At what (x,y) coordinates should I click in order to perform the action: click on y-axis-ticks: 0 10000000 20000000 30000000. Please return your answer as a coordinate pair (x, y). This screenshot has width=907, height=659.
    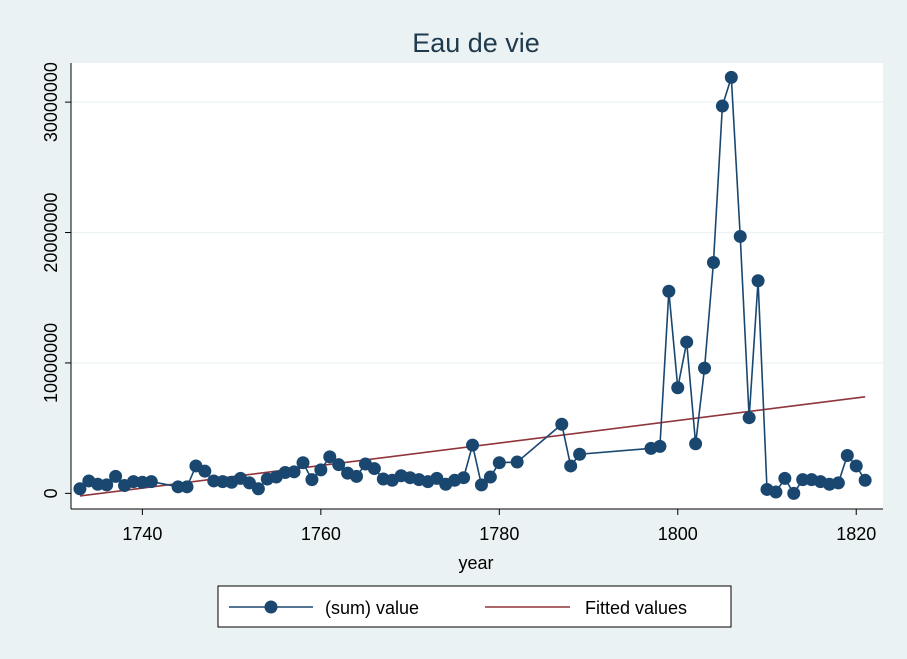
    Looking at the image, I should click on (56, 280).